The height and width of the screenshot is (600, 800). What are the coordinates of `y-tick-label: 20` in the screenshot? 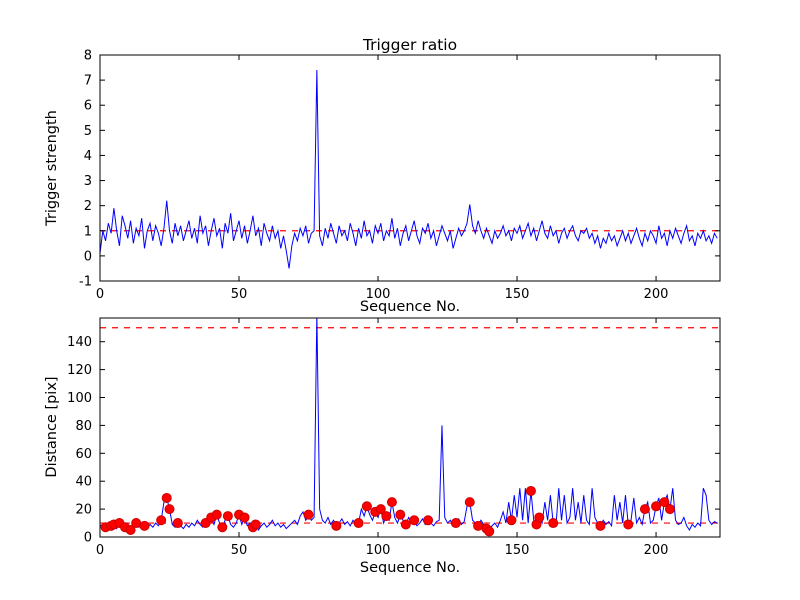 It's located at (83, 510).